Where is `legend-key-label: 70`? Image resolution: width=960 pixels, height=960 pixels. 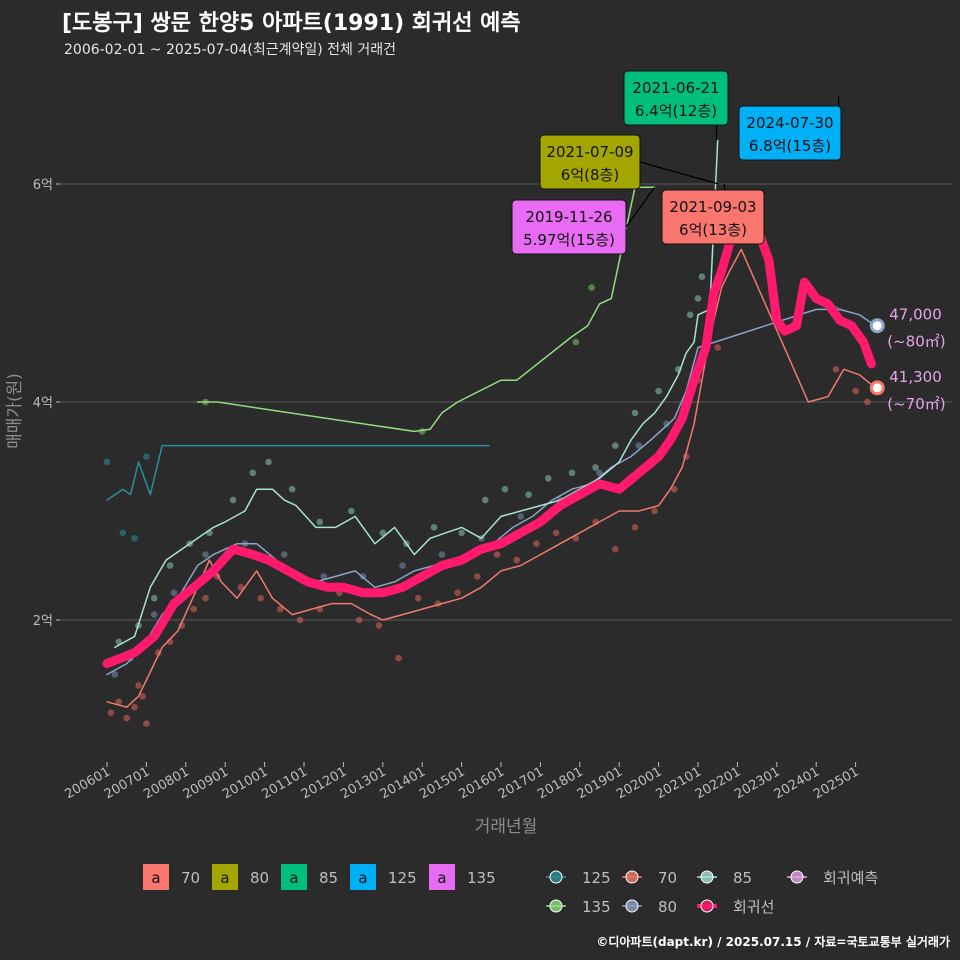
legend-key-label: 70 is located at coordinates (190, 878).